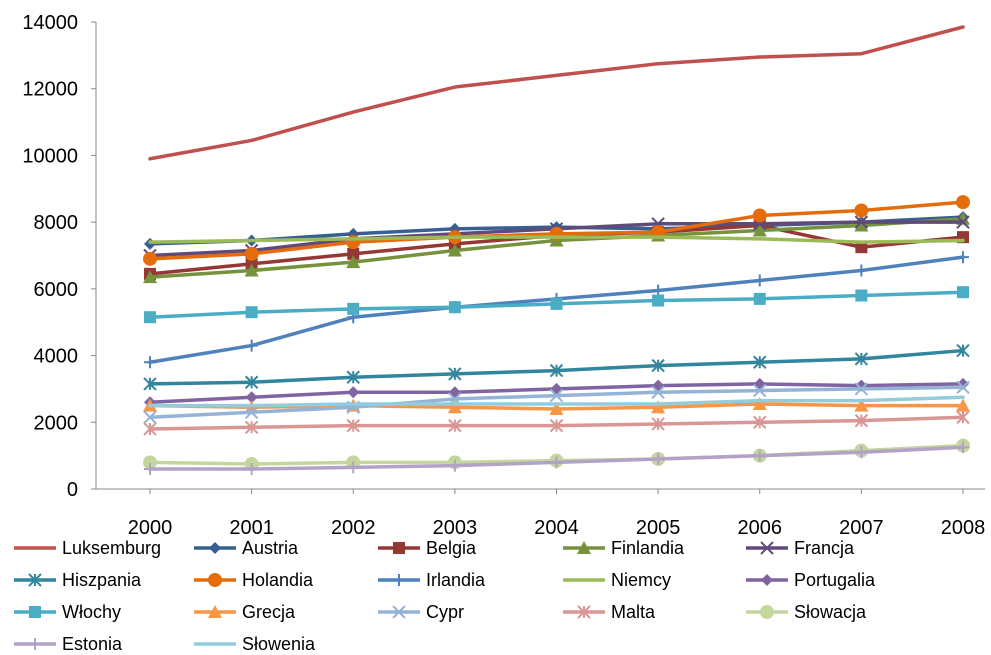 The image size is (991, 655). What do you see at coordinates (150, 528) in the screenshot?
I see `x-tick-label: 2000` at bounding box center [150, 528].